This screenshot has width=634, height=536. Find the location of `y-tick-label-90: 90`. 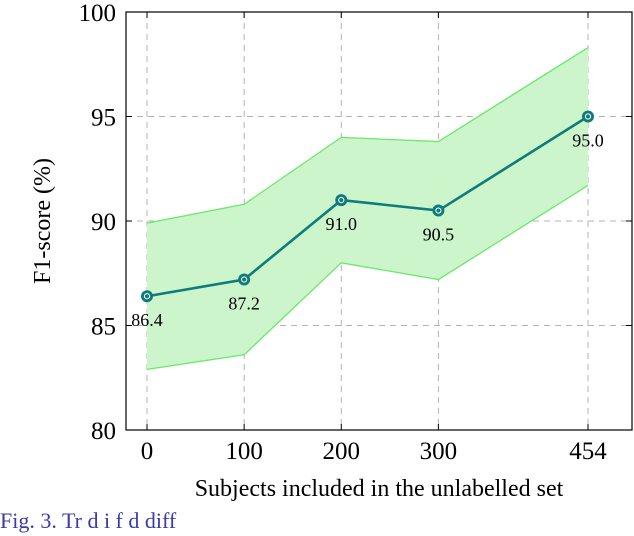

y-tick-label-90: 90 is located at coordinates (103, 222).